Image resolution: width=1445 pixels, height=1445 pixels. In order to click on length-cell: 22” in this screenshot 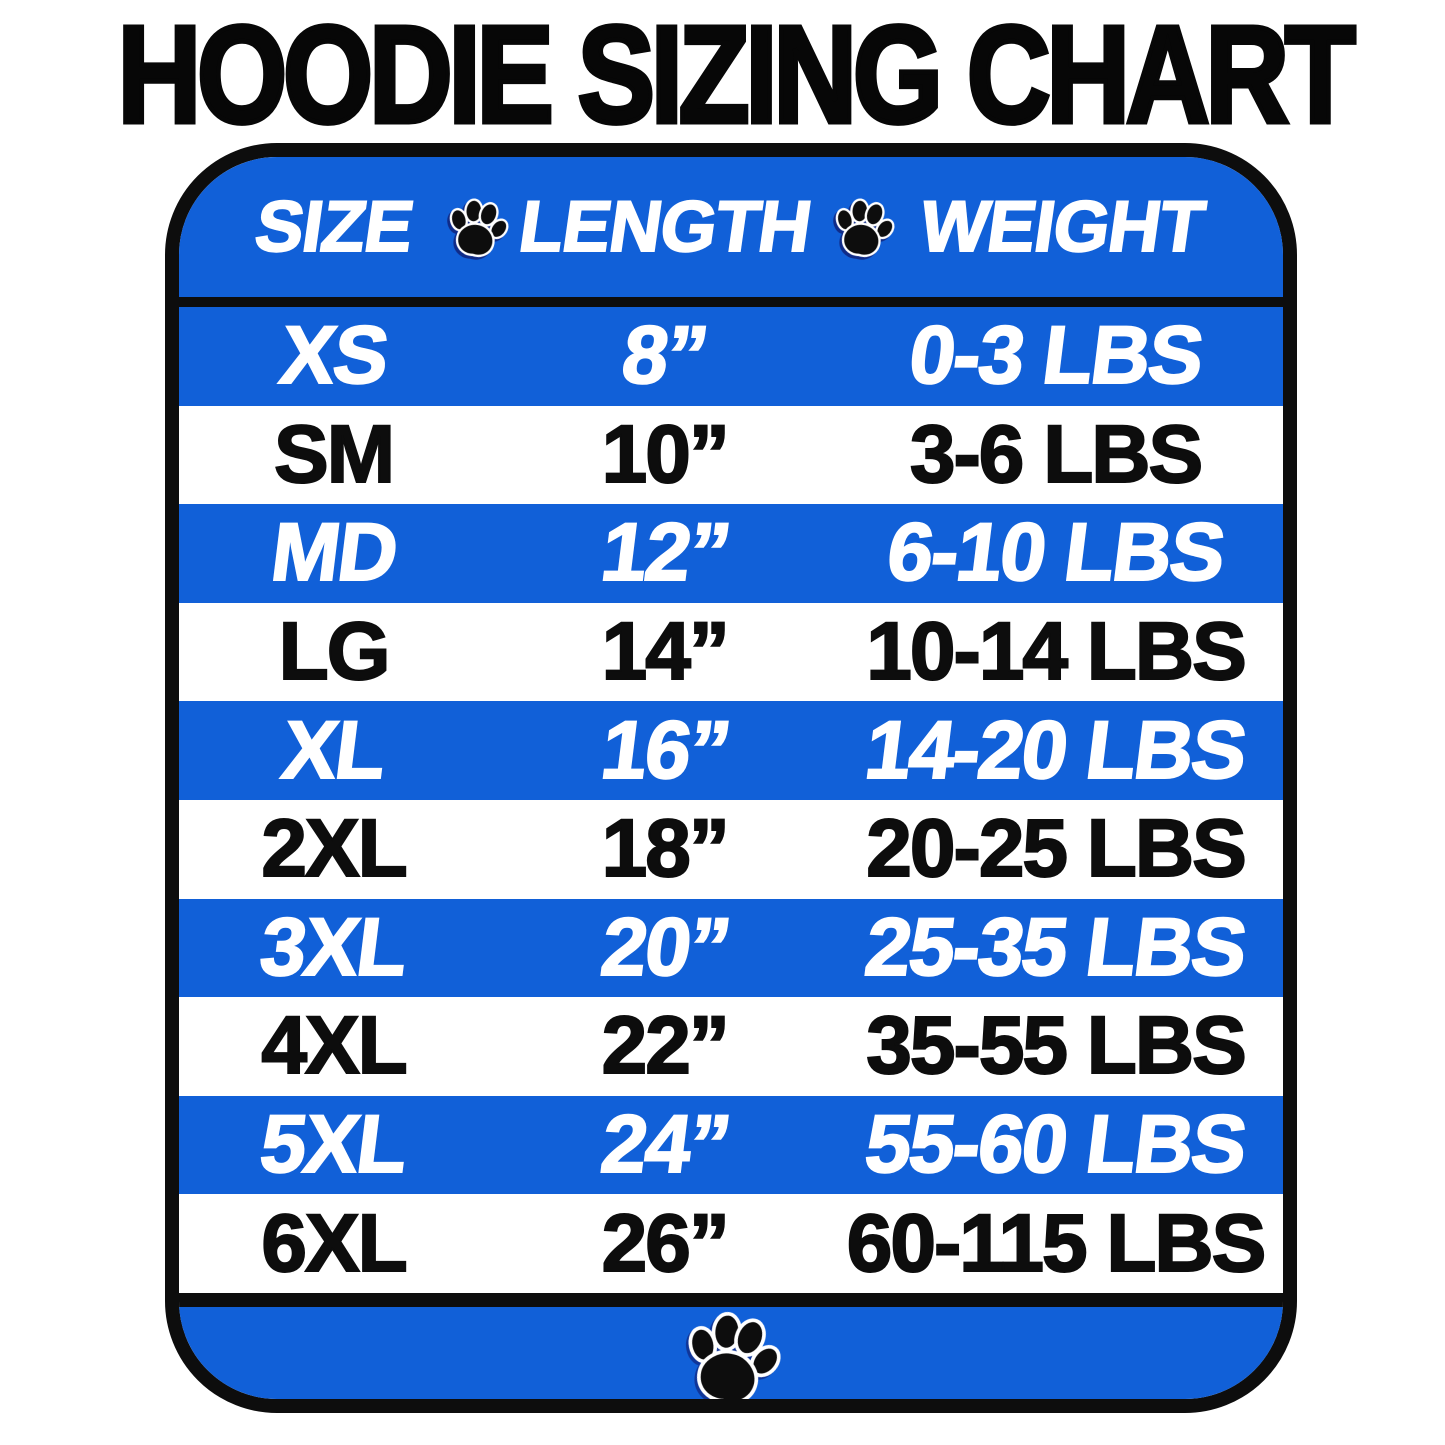, I will do `click(666, 1046)`.